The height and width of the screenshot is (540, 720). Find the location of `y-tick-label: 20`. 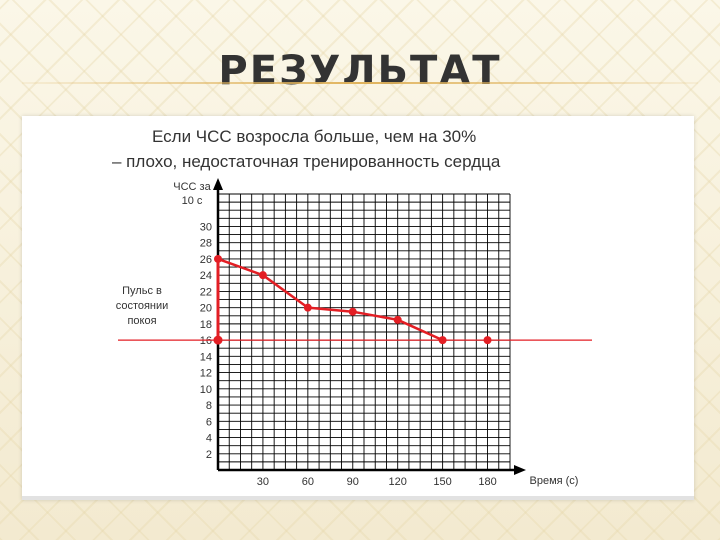

y-tick-label: 20 is located at coordinates (206, 309).